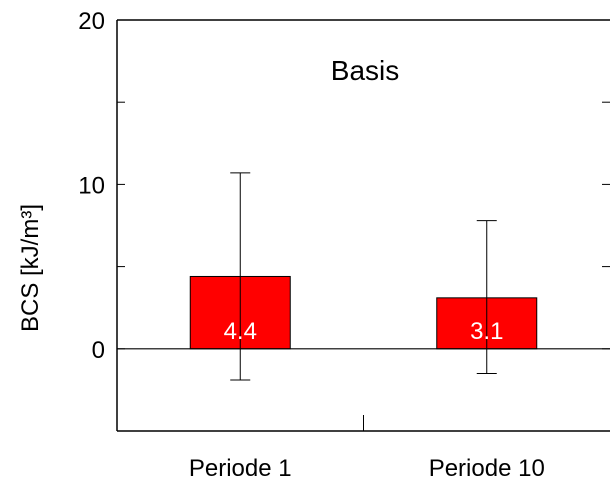 Image resolution: width=610 pixels, height=490 pixels. I want to click on y-axis-label: BCS [kJ/m³], so click(30, 268).